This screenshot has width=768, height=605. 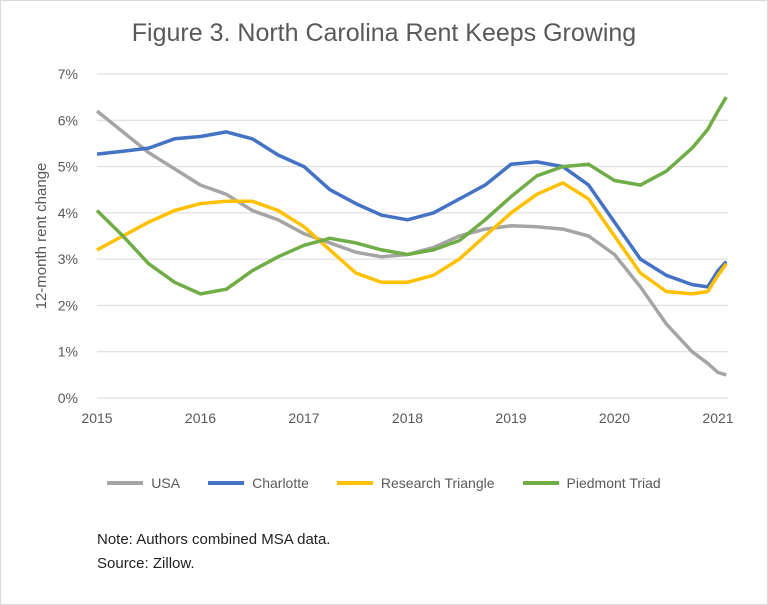 What do you see at coordinates (96, 418) in the screenshot?
I see `x-tick-label: 2015` at bounding box center [96, 418].